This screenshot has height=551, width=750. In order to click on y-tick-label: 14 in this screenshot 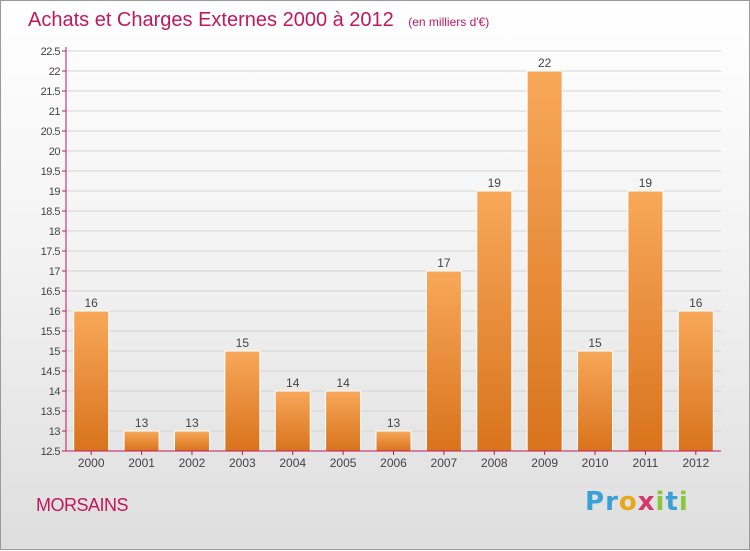, I will do `click(55, 392)`.